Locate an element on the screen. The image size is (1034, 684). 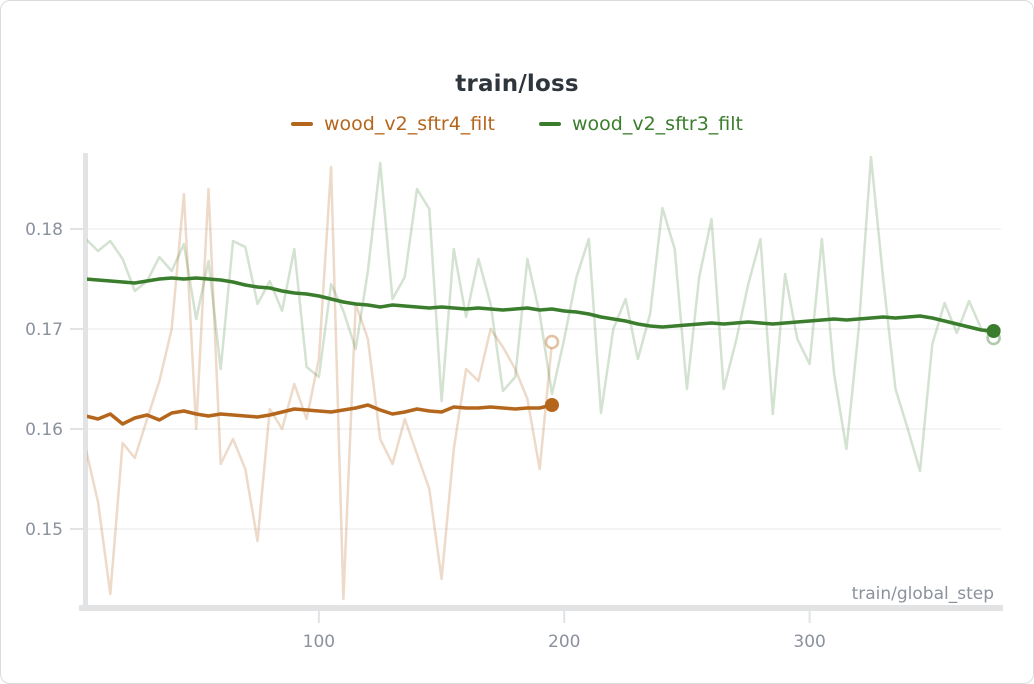
chart-title: train/loss is located at coordinates (517, 84).